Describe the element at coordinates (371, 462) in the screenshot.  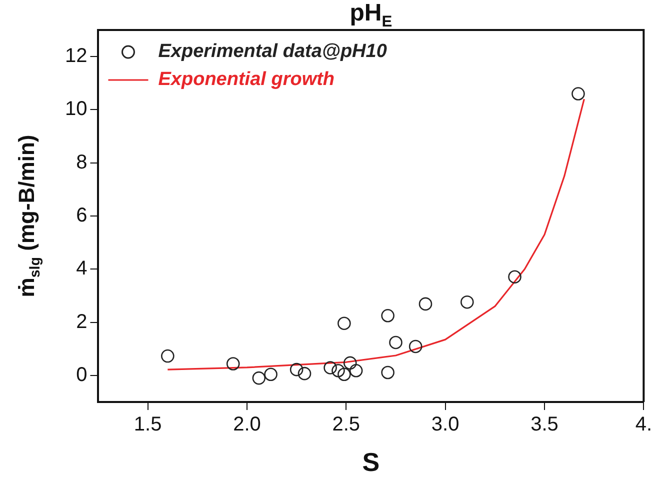
I see `x-axis-title: S` at that location.